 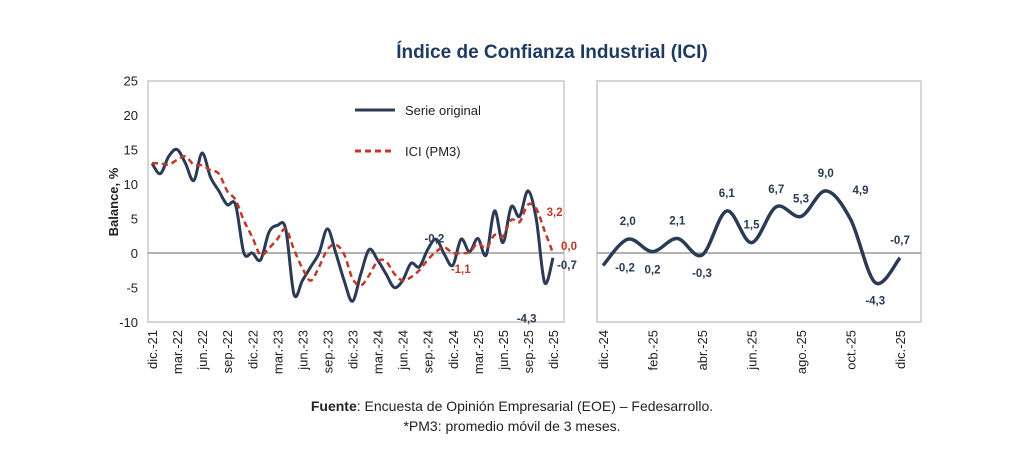 What do you see at coordinates (851, 350) in the screenshot?
I see `x-tick-label: oct.-25` at bounding box center [851, 350].